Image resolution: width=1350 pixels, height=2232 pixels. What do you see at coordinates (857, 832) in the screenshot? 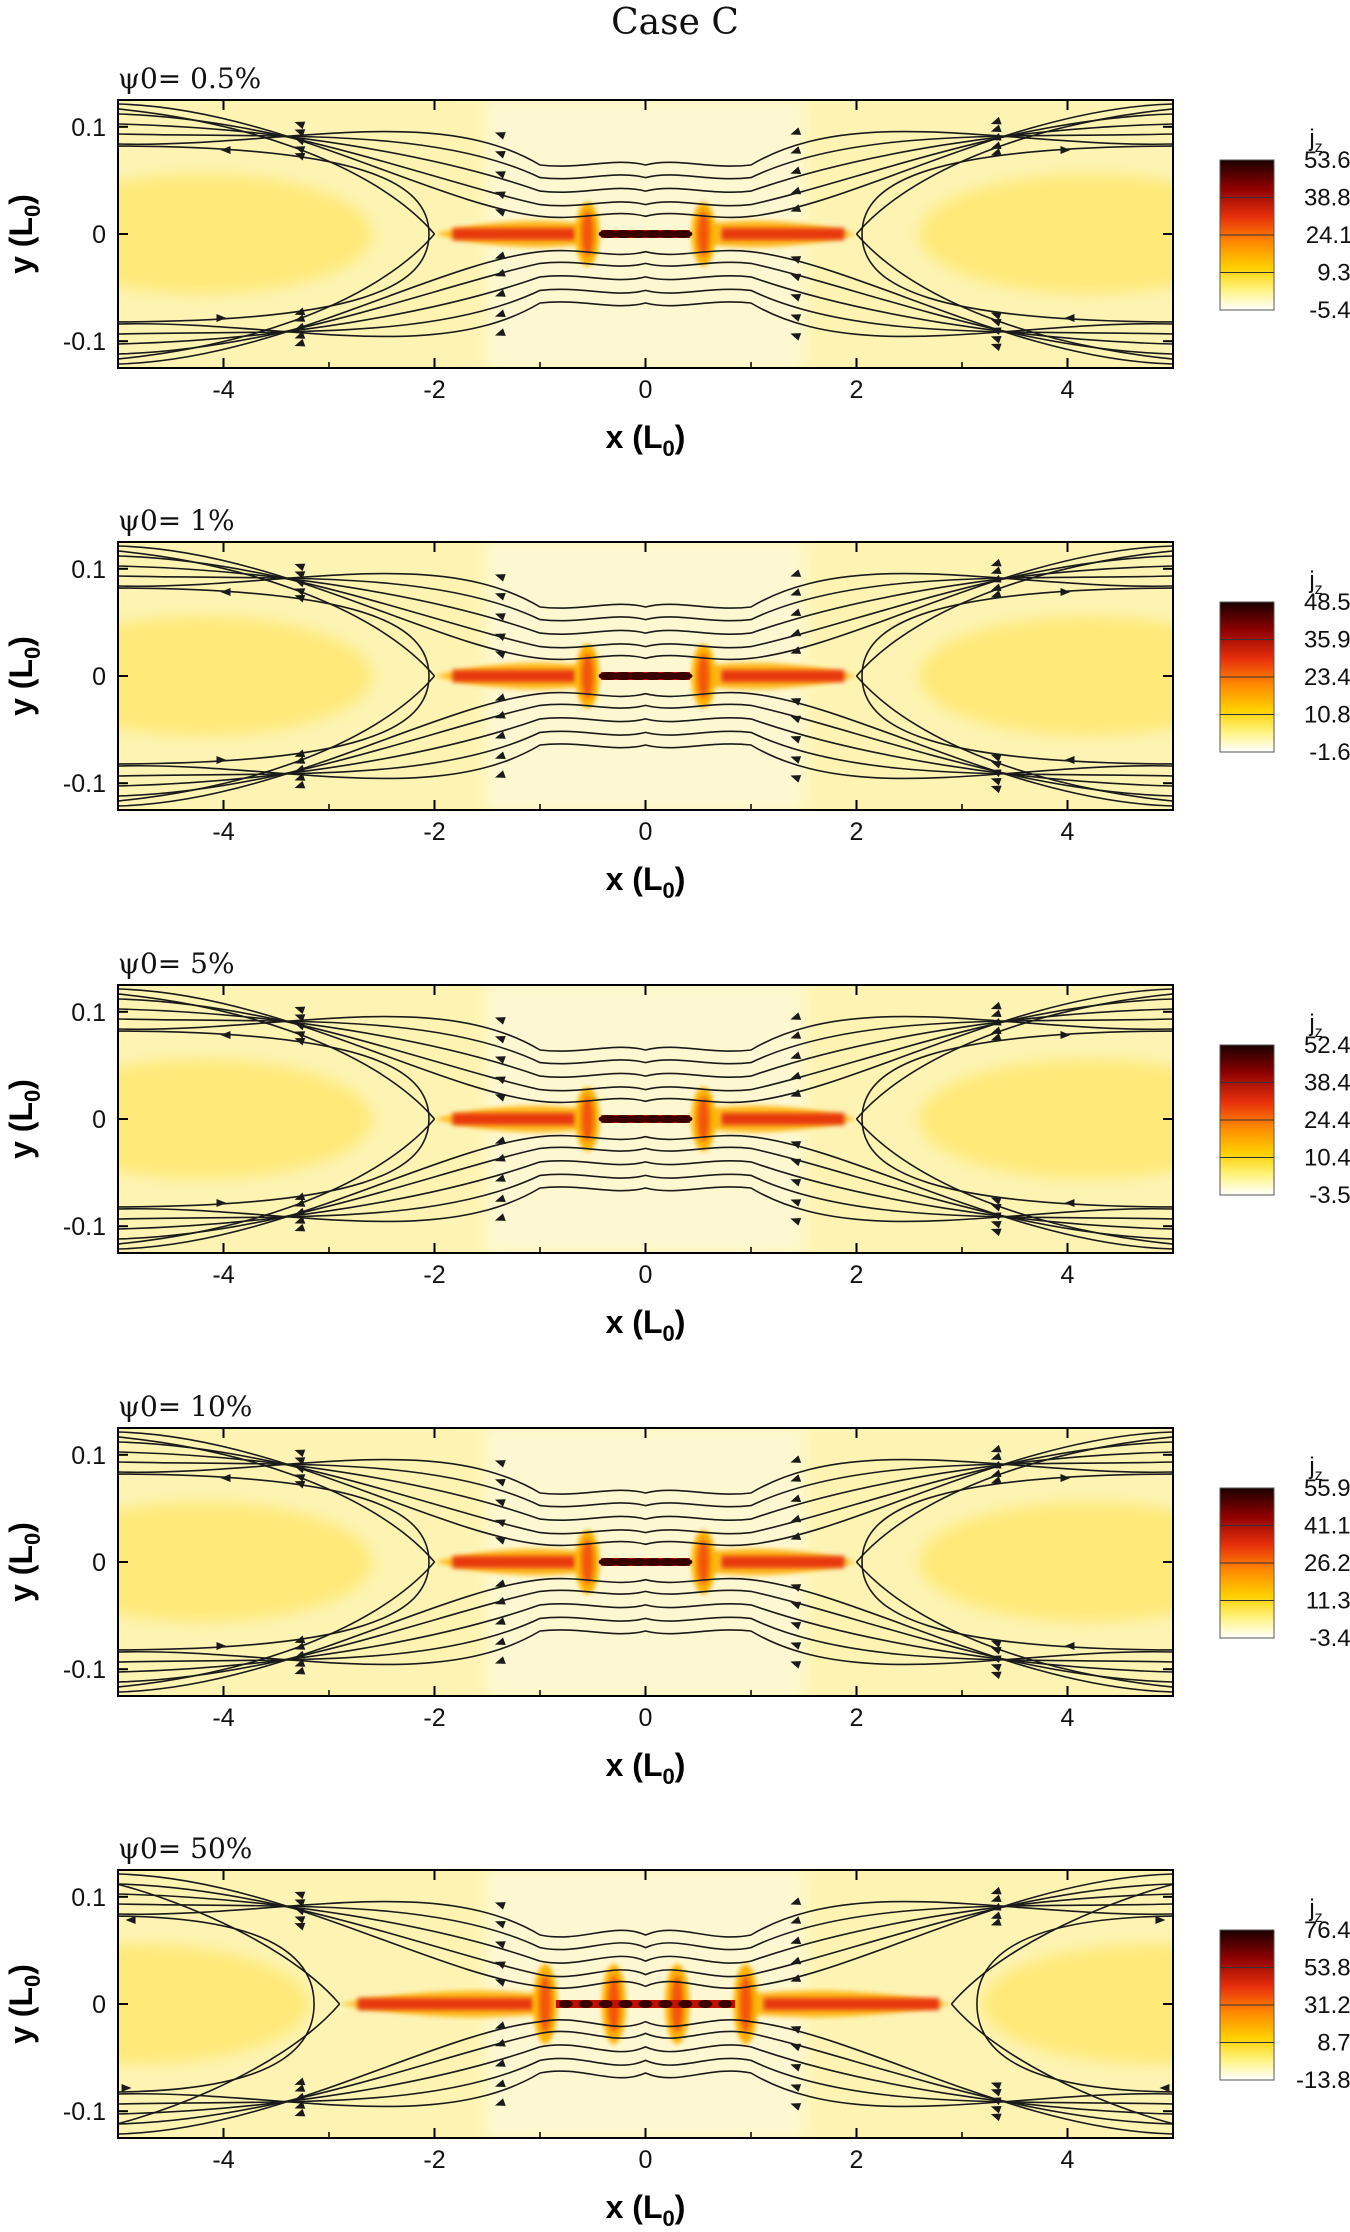
I see `x-tick-label: 2` at bounding box center [857, 832].